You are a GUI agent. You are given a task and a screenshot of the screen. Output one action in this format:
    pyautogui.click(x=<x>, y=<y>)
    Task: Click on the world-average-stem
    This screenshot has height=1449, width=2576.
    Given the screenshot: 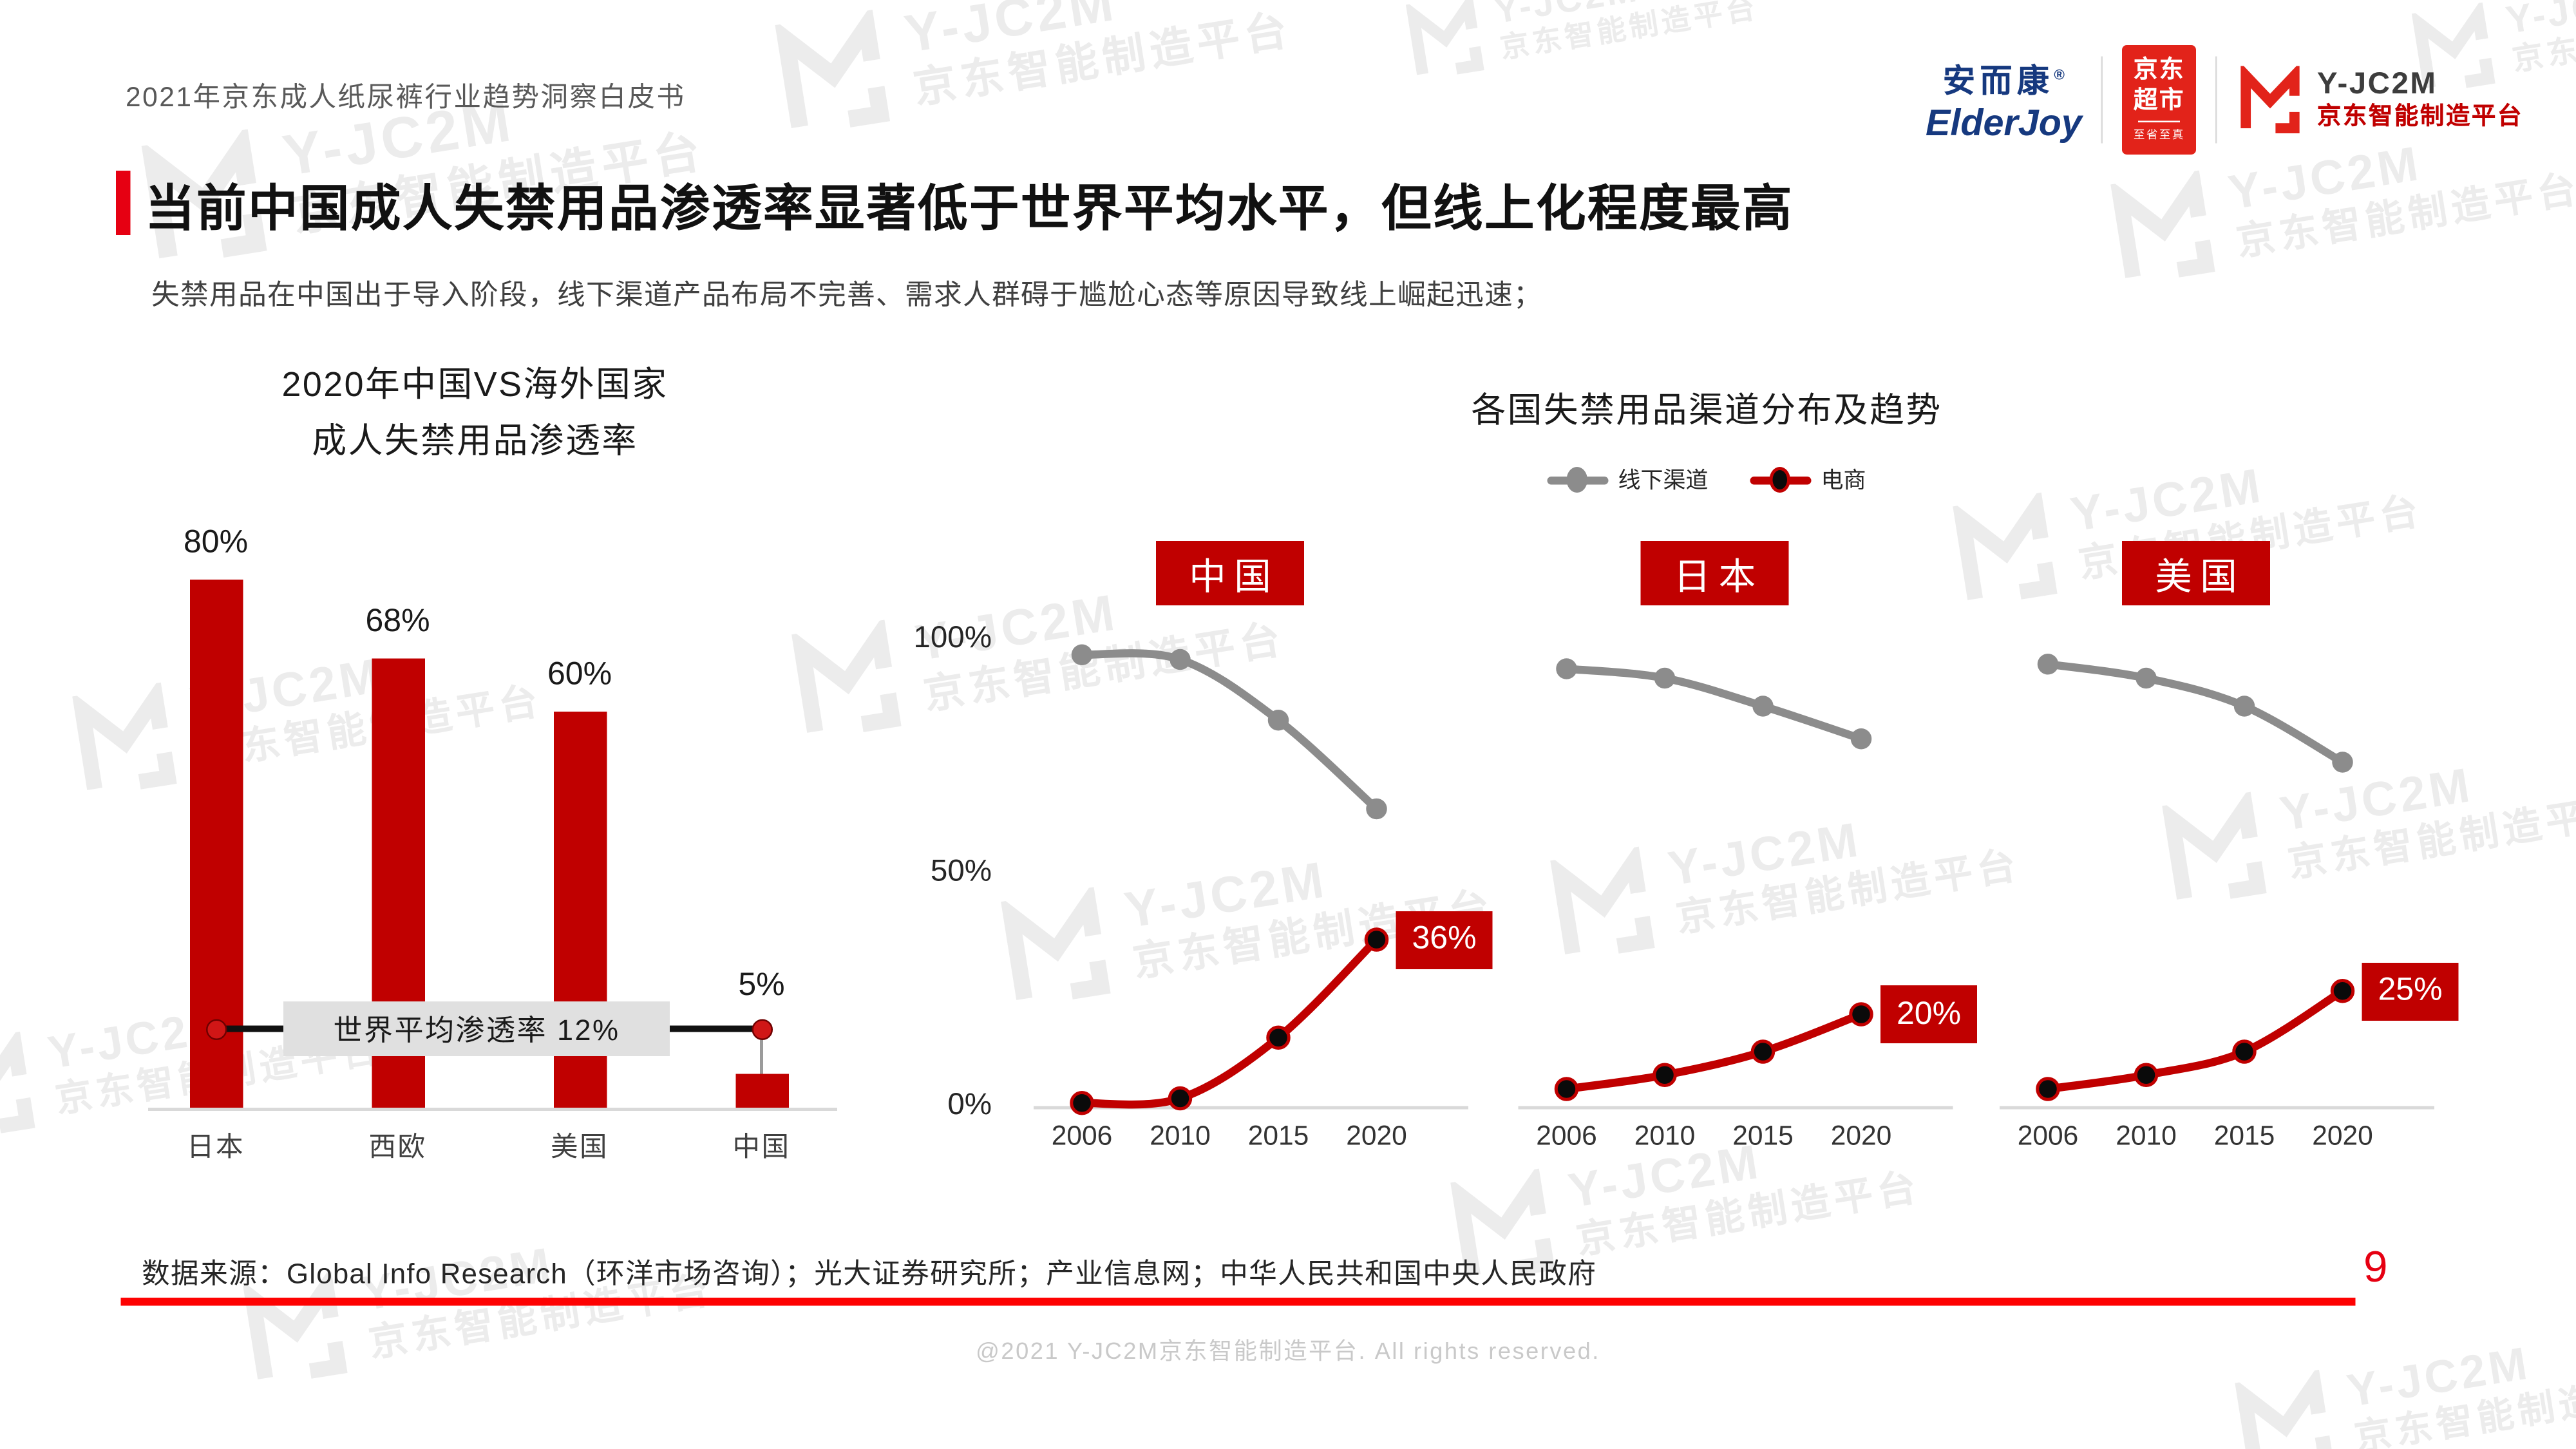 What is the action you would take?
    pyautogui.click(x=761, y=1057)
    